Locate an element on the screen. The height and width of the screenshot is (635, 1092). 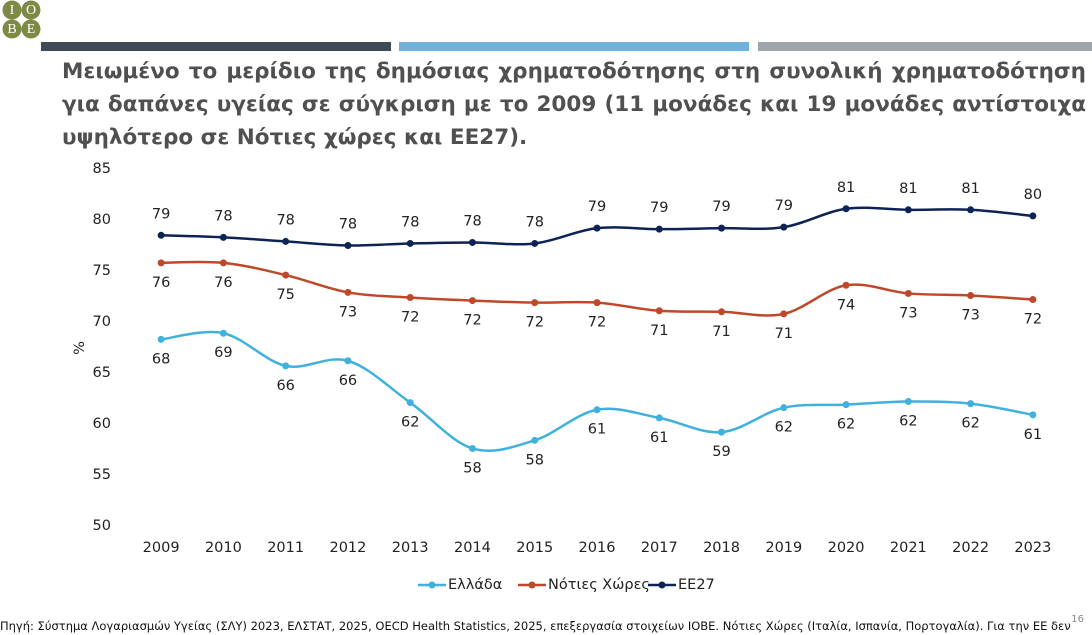
y-axis-label: % is located at coordinates (80, 348).